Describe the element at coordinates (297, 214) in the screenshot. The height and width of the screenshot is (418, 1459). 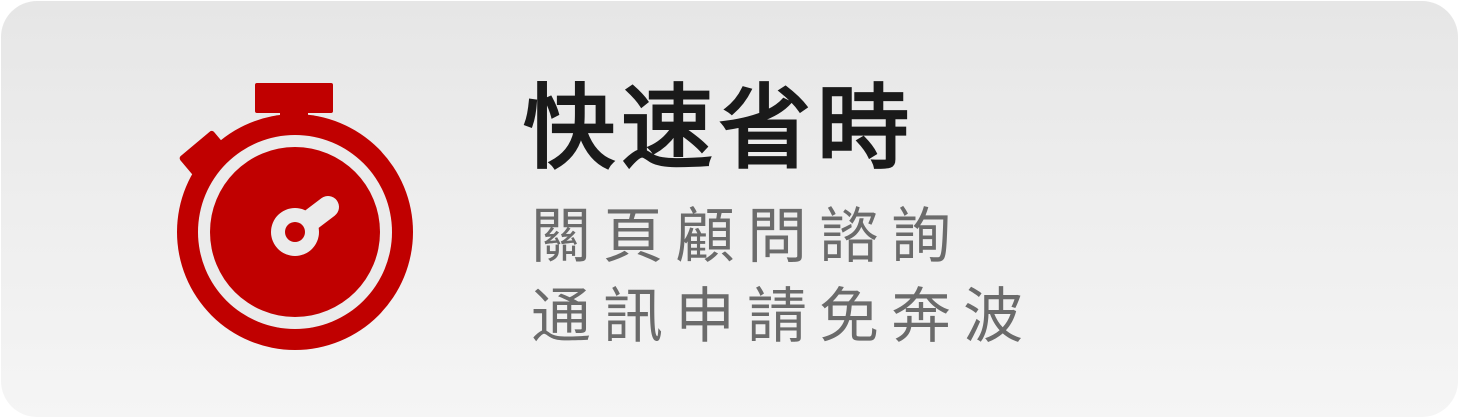
I see `stopwatch-icon` at that location.